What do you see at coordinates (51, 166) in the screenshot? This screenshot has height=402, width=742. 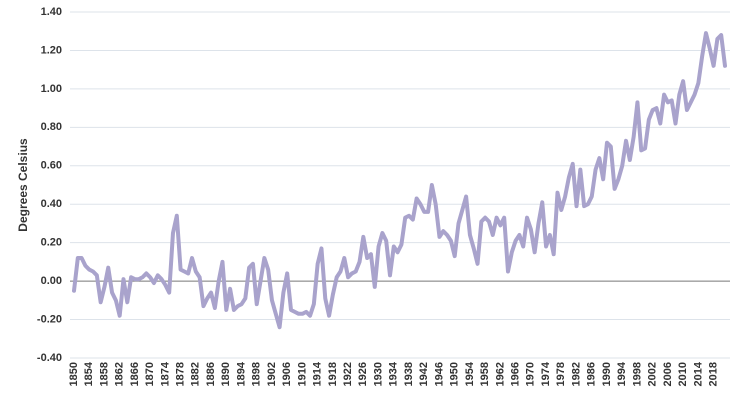 I see `y-tick-label: 0.60` at bounding box center [51, 166].